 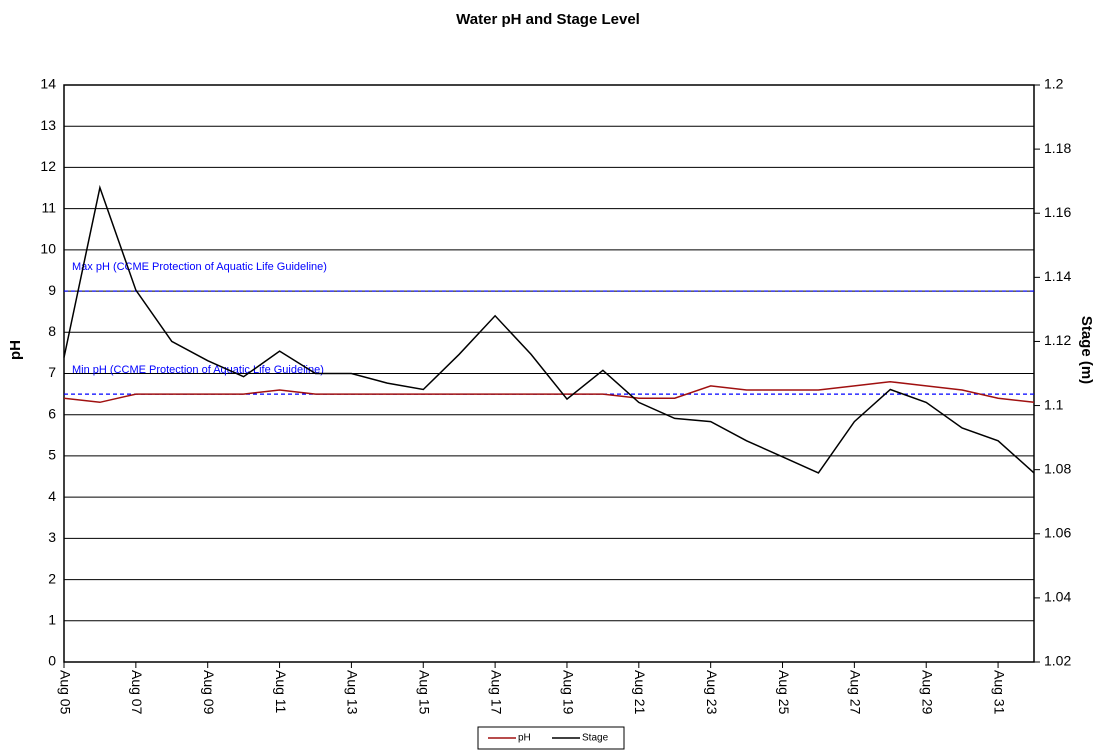 I want to click on y-tick-label: 9, so click(x=52, y=290).